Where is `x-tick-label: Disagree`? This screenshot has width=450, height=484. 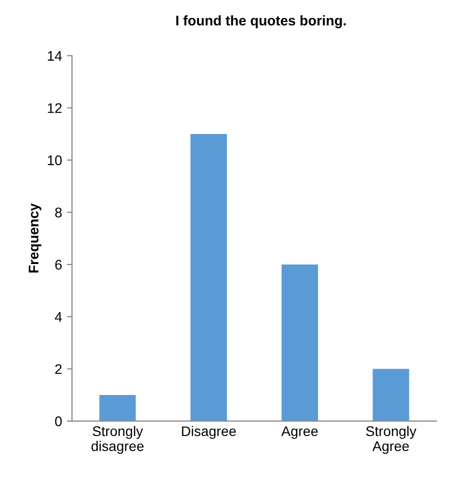 x-tick-label: Disagree is located at coordinates (209, 432).